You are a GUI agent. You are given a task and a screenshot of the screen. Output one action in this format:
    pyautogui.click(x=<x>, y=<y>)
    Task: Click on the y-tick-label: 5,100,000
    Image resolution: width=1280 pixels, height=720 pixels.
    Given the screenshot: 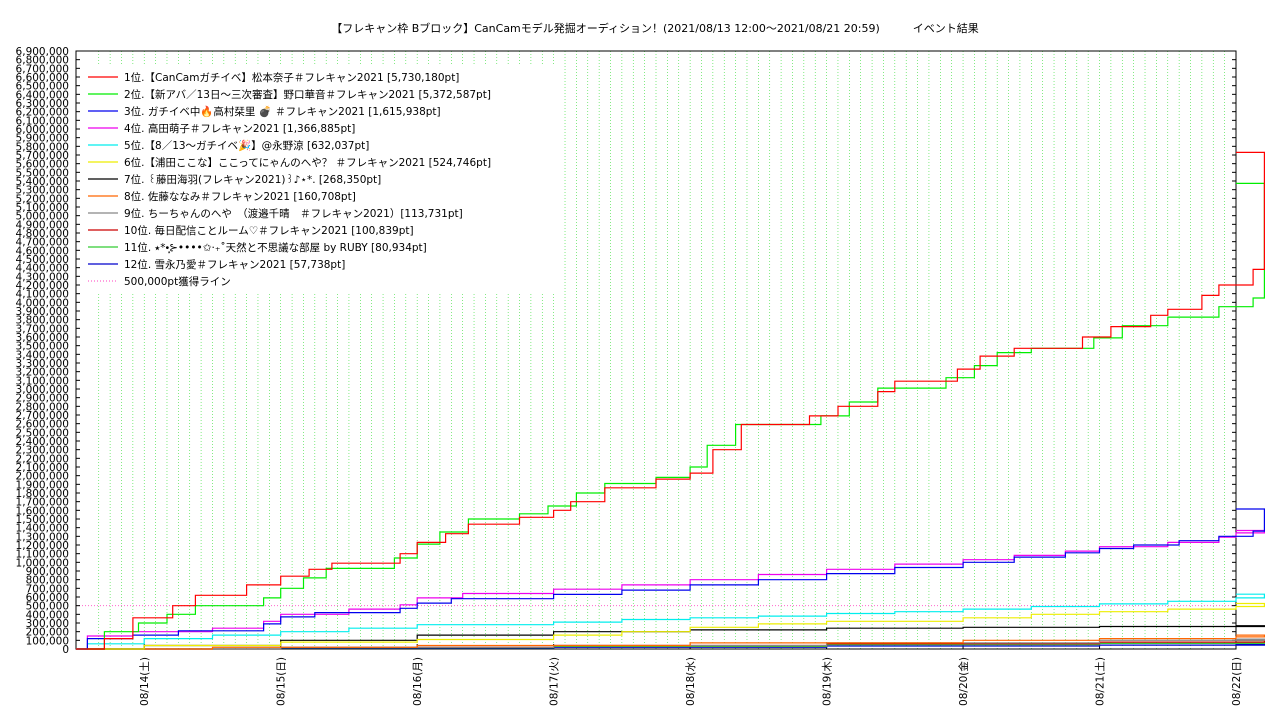 What is the action you would take?
    pyautogui.click(x=42, y=208)
    